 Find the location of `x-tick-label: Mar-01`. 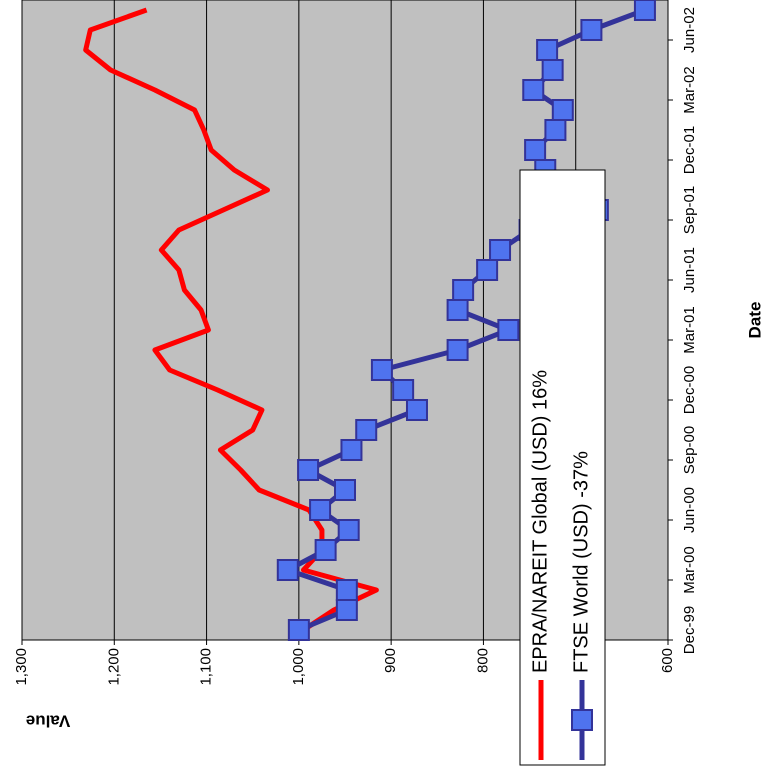

x-tick-label: Mar-01 is located at coordinates (689, 330).